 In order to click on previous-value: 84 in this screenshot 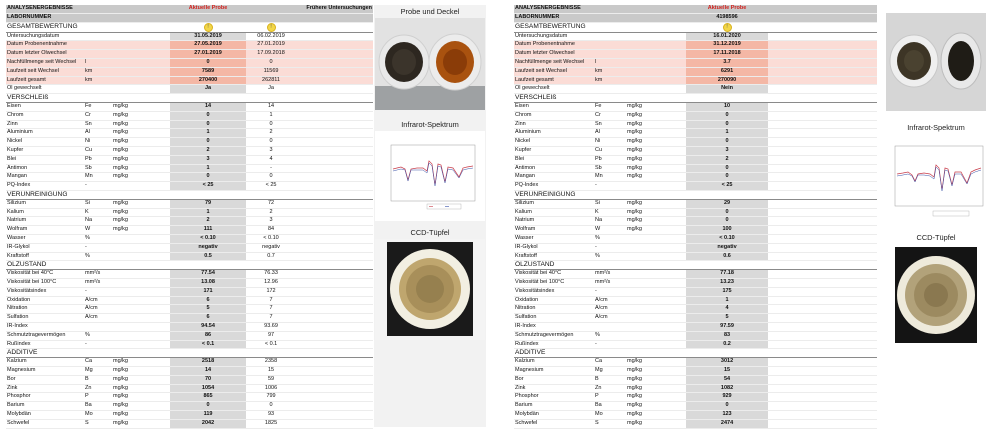, I will do `click(271, 230)`.